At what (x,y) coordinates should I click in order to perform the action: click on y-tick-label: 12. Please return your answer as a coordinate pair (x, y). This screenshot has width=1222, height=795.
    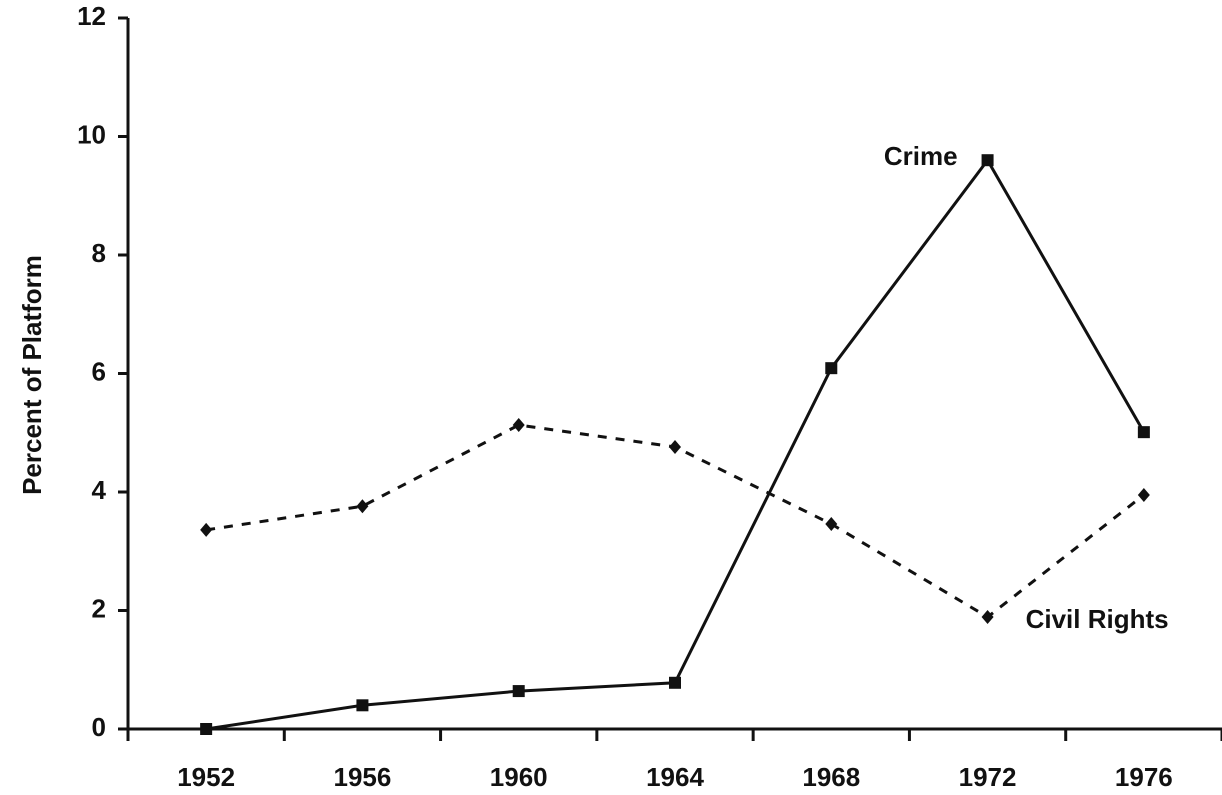
    Looking at the image, I should click on (91, 16).